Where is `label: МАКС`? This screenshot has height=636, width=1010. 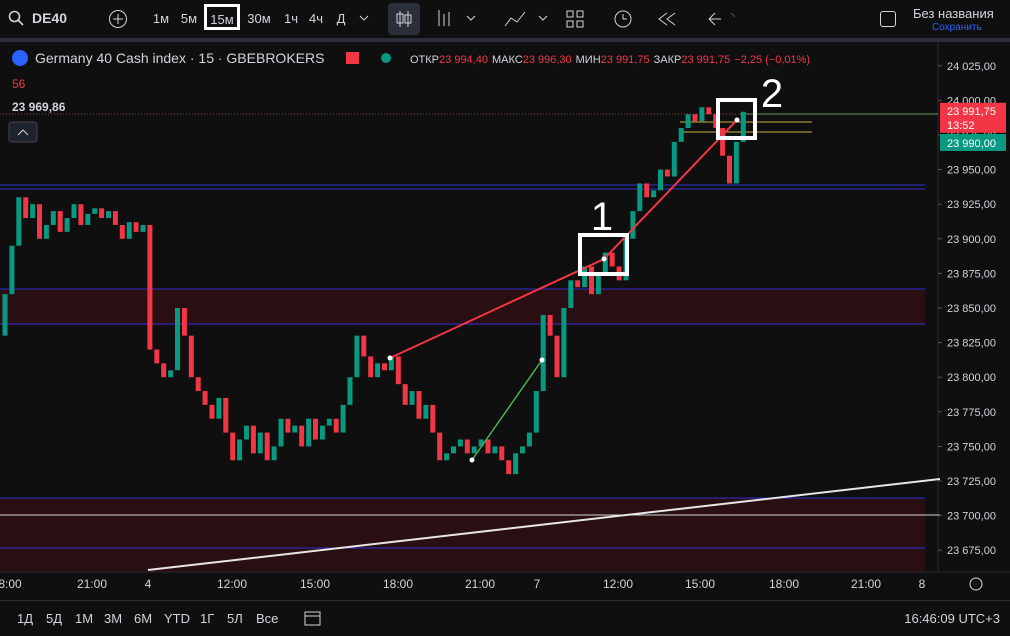
label: МАКС is located at coordinates (507, 60).